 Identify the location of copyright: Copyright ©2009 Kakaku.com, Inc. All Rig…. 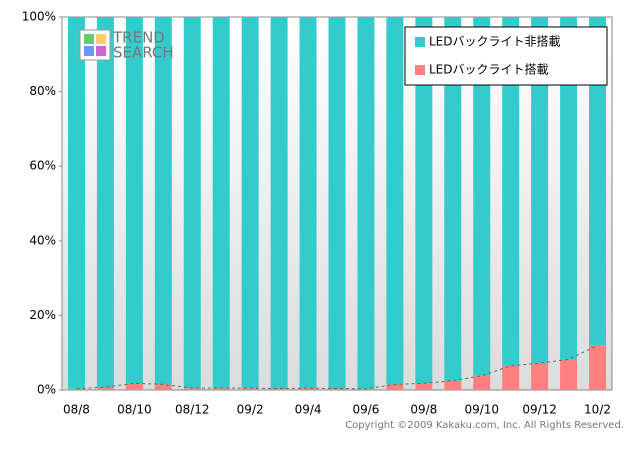
(484, 425).